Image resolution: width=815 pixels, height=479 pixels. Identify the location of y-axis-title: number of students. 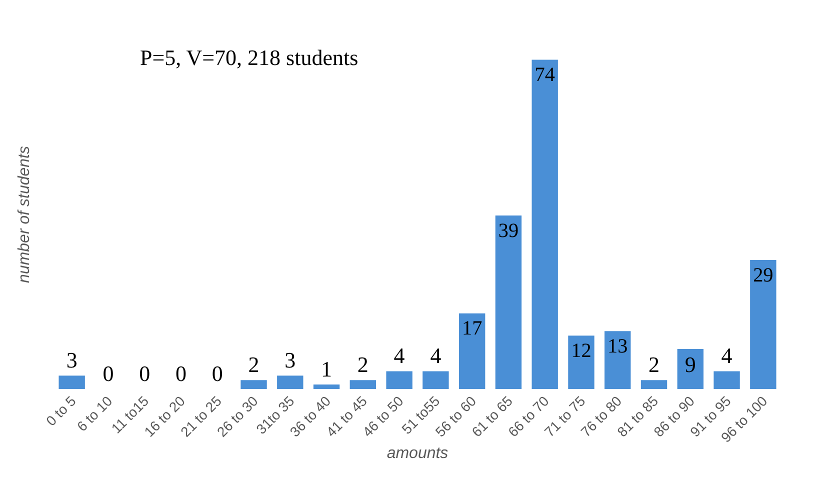
(24, 214).